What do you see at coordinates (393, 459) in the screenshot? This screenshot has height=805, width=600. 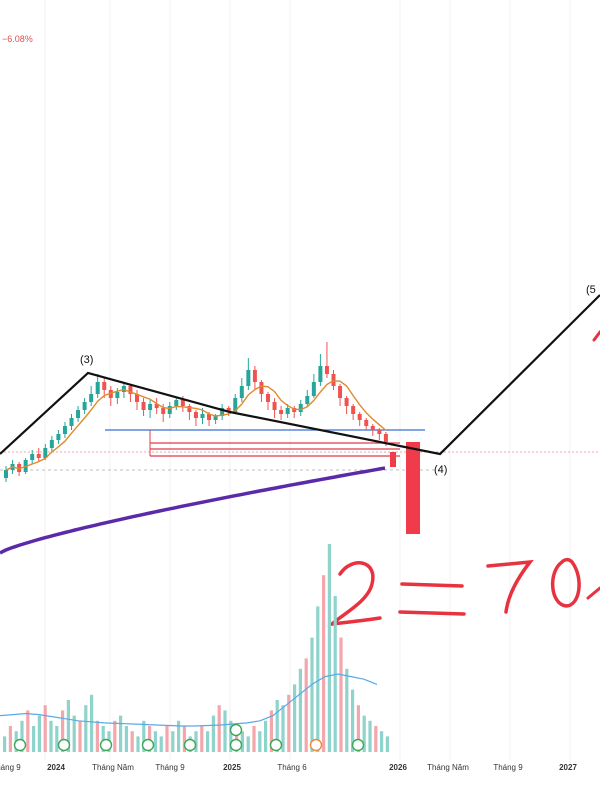 I see `projection-bar-small` at bounding box center [393, 459].